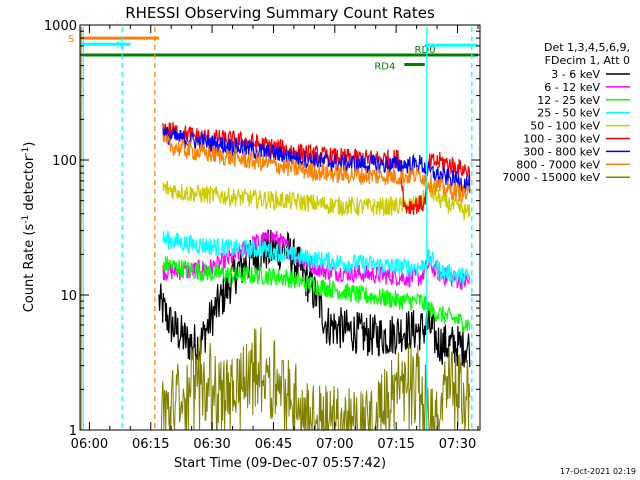 This screenshot has width=640, height=480. I want to click on legend-header-1: FDecim 1, Att 0, so click(587, 60).